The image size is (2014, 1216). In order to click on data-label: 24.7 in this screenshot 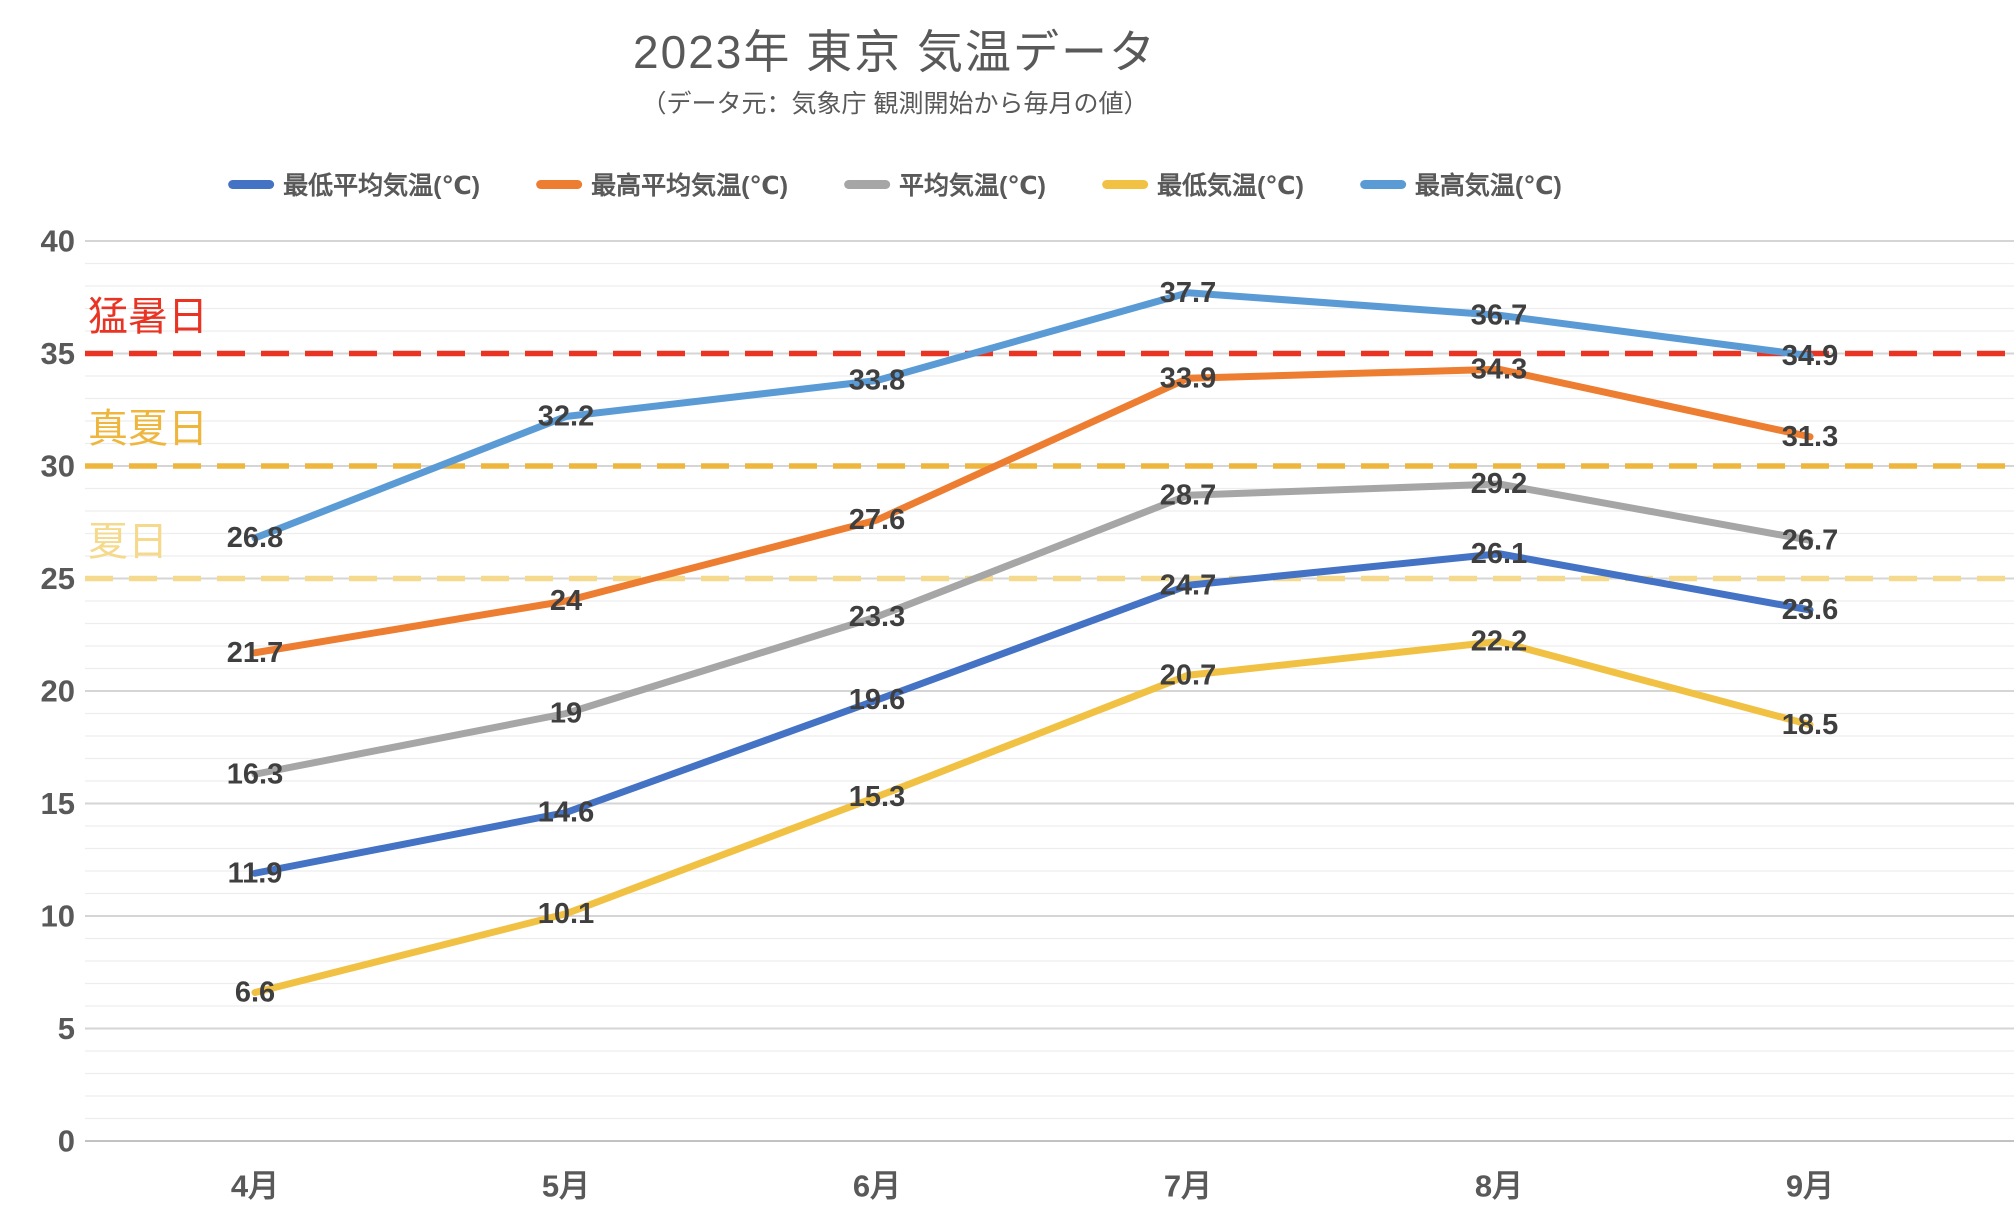, I will do `click(1188, 585)`.